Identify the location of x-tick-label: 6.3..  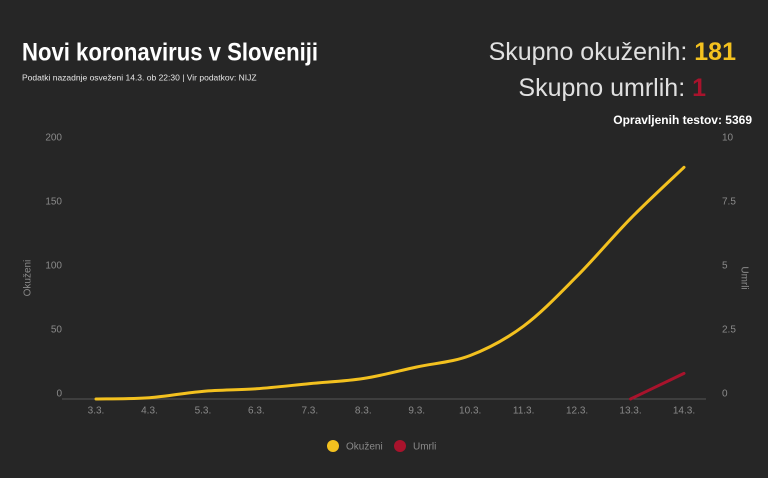
(256, 411).